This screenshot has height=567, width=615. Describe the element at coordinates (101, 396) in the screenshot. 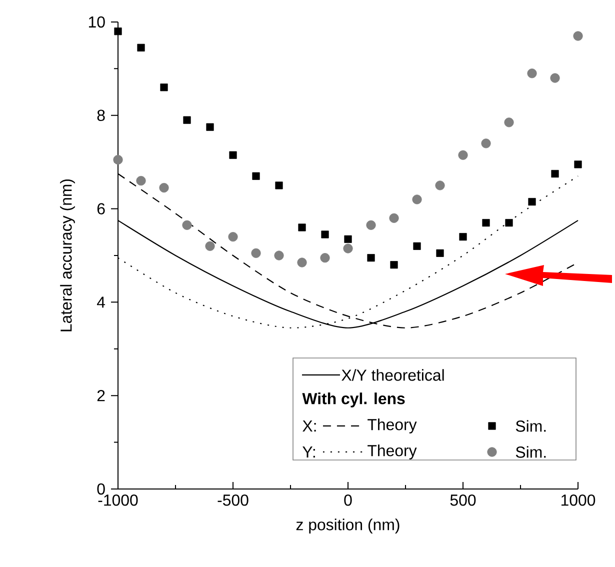

I see `y-tick-label: 2` at that location.